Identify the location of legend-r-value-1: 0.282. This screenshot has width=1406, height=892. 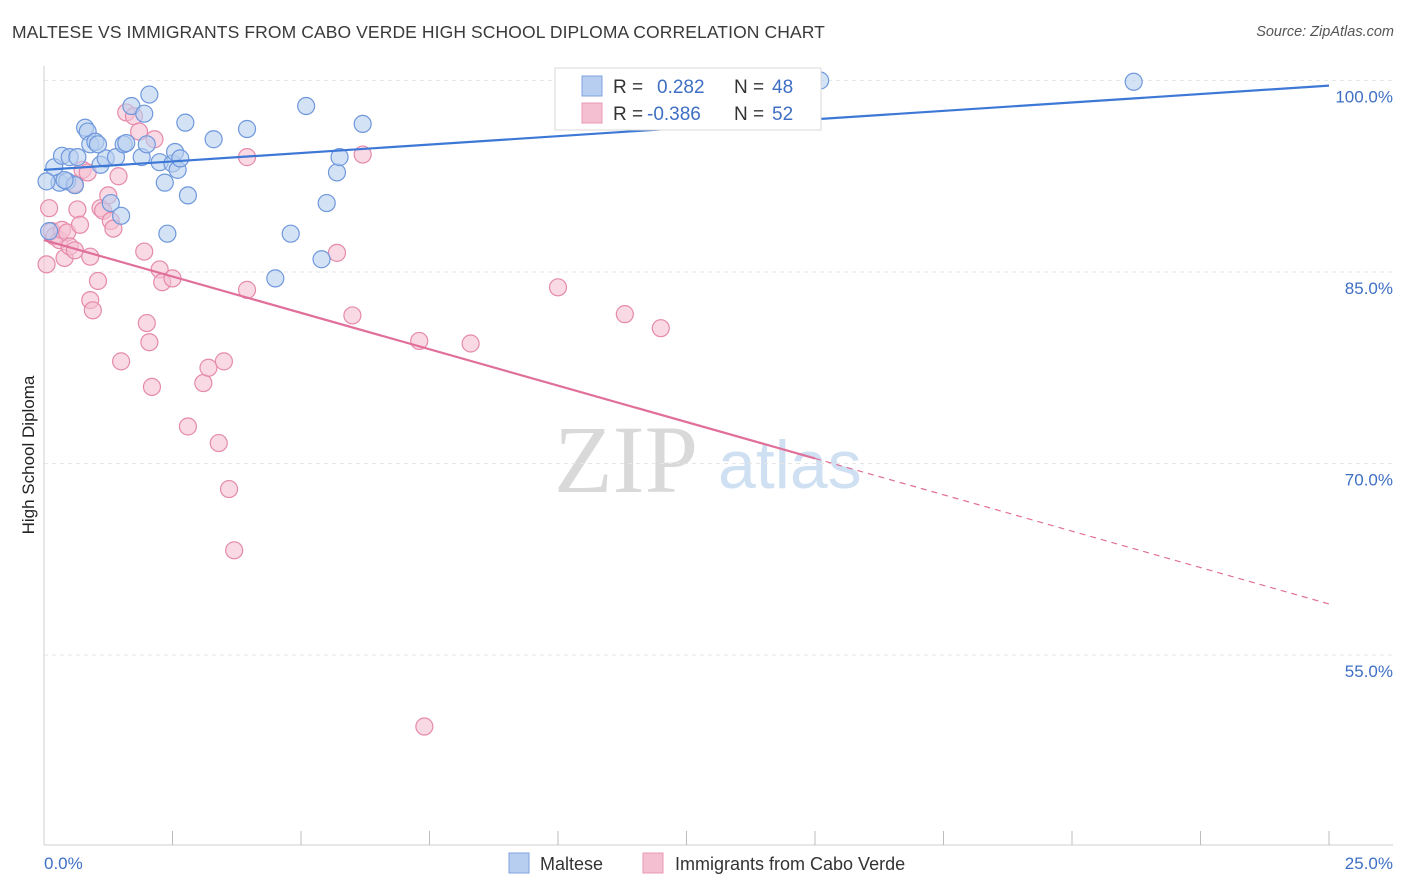
(681, 87).